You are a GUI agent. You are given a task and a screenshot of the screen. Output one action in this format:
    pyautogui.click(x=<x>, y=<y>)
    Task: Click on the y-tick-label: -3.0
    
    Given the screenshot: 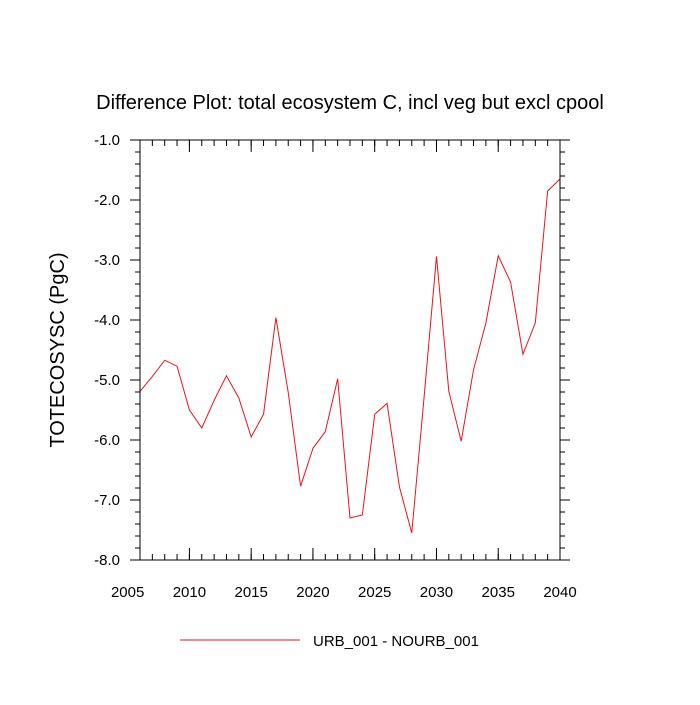 What is the action you would take?
    pyautogui.click(x=107, y=260)
    